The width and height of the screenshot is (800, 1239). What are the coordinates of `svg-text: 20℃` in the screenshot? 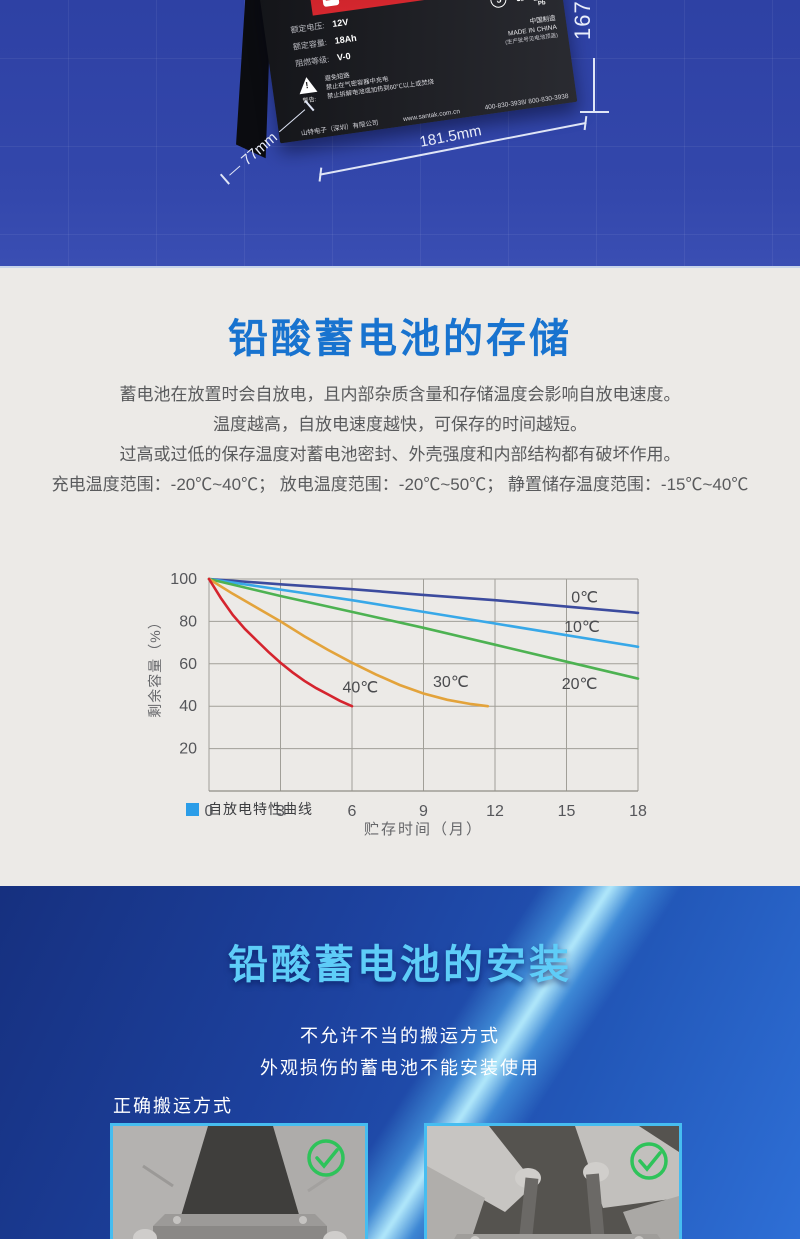 It's located at (580, 684).